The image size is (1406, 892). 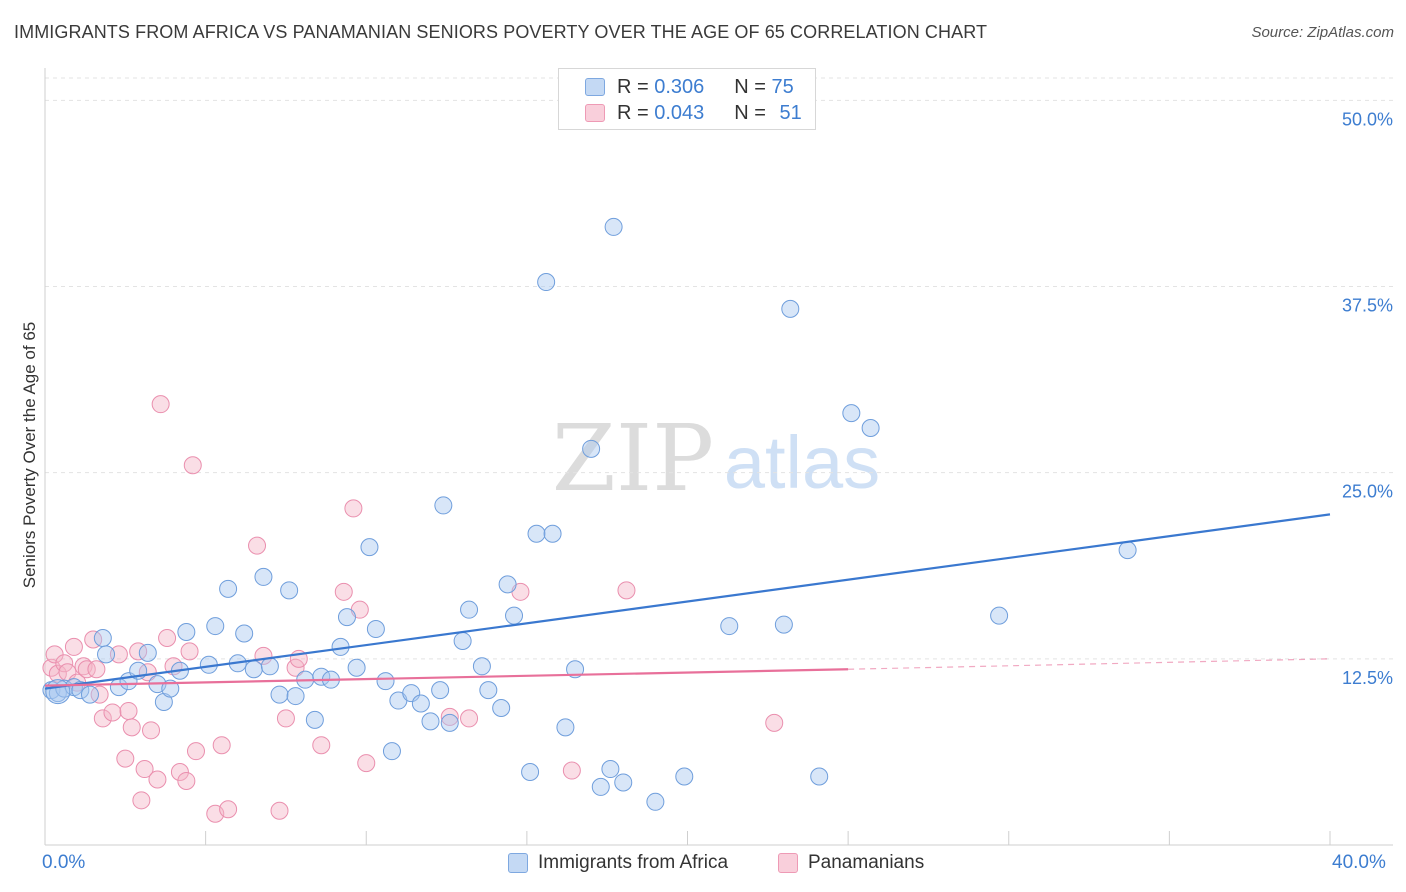 I want to click on stats-legend-row-panamanians: R = 0.043 N = 51, so click(x=693, y=113).